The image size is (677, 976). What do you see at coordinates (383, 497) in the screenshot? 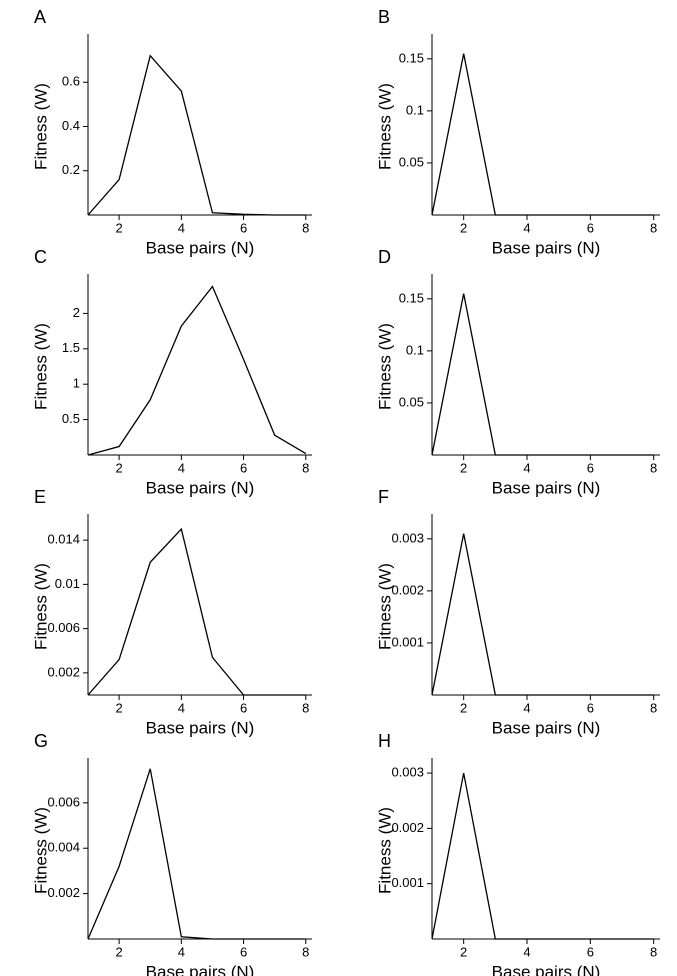
I see `panel-label: F` at bounding box center [383, 497].